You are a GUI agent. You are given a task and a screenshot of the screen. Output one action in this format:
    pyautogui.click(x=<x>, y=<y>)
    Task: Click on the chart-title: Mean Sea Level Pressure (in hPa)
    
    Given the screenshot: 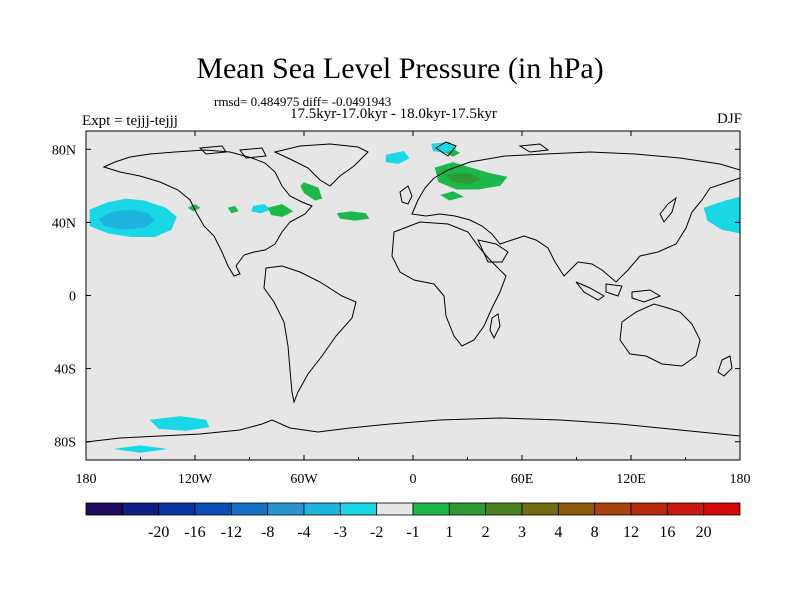 What is the action you would take?
    pyautogui.click(x=400, y=68)
    